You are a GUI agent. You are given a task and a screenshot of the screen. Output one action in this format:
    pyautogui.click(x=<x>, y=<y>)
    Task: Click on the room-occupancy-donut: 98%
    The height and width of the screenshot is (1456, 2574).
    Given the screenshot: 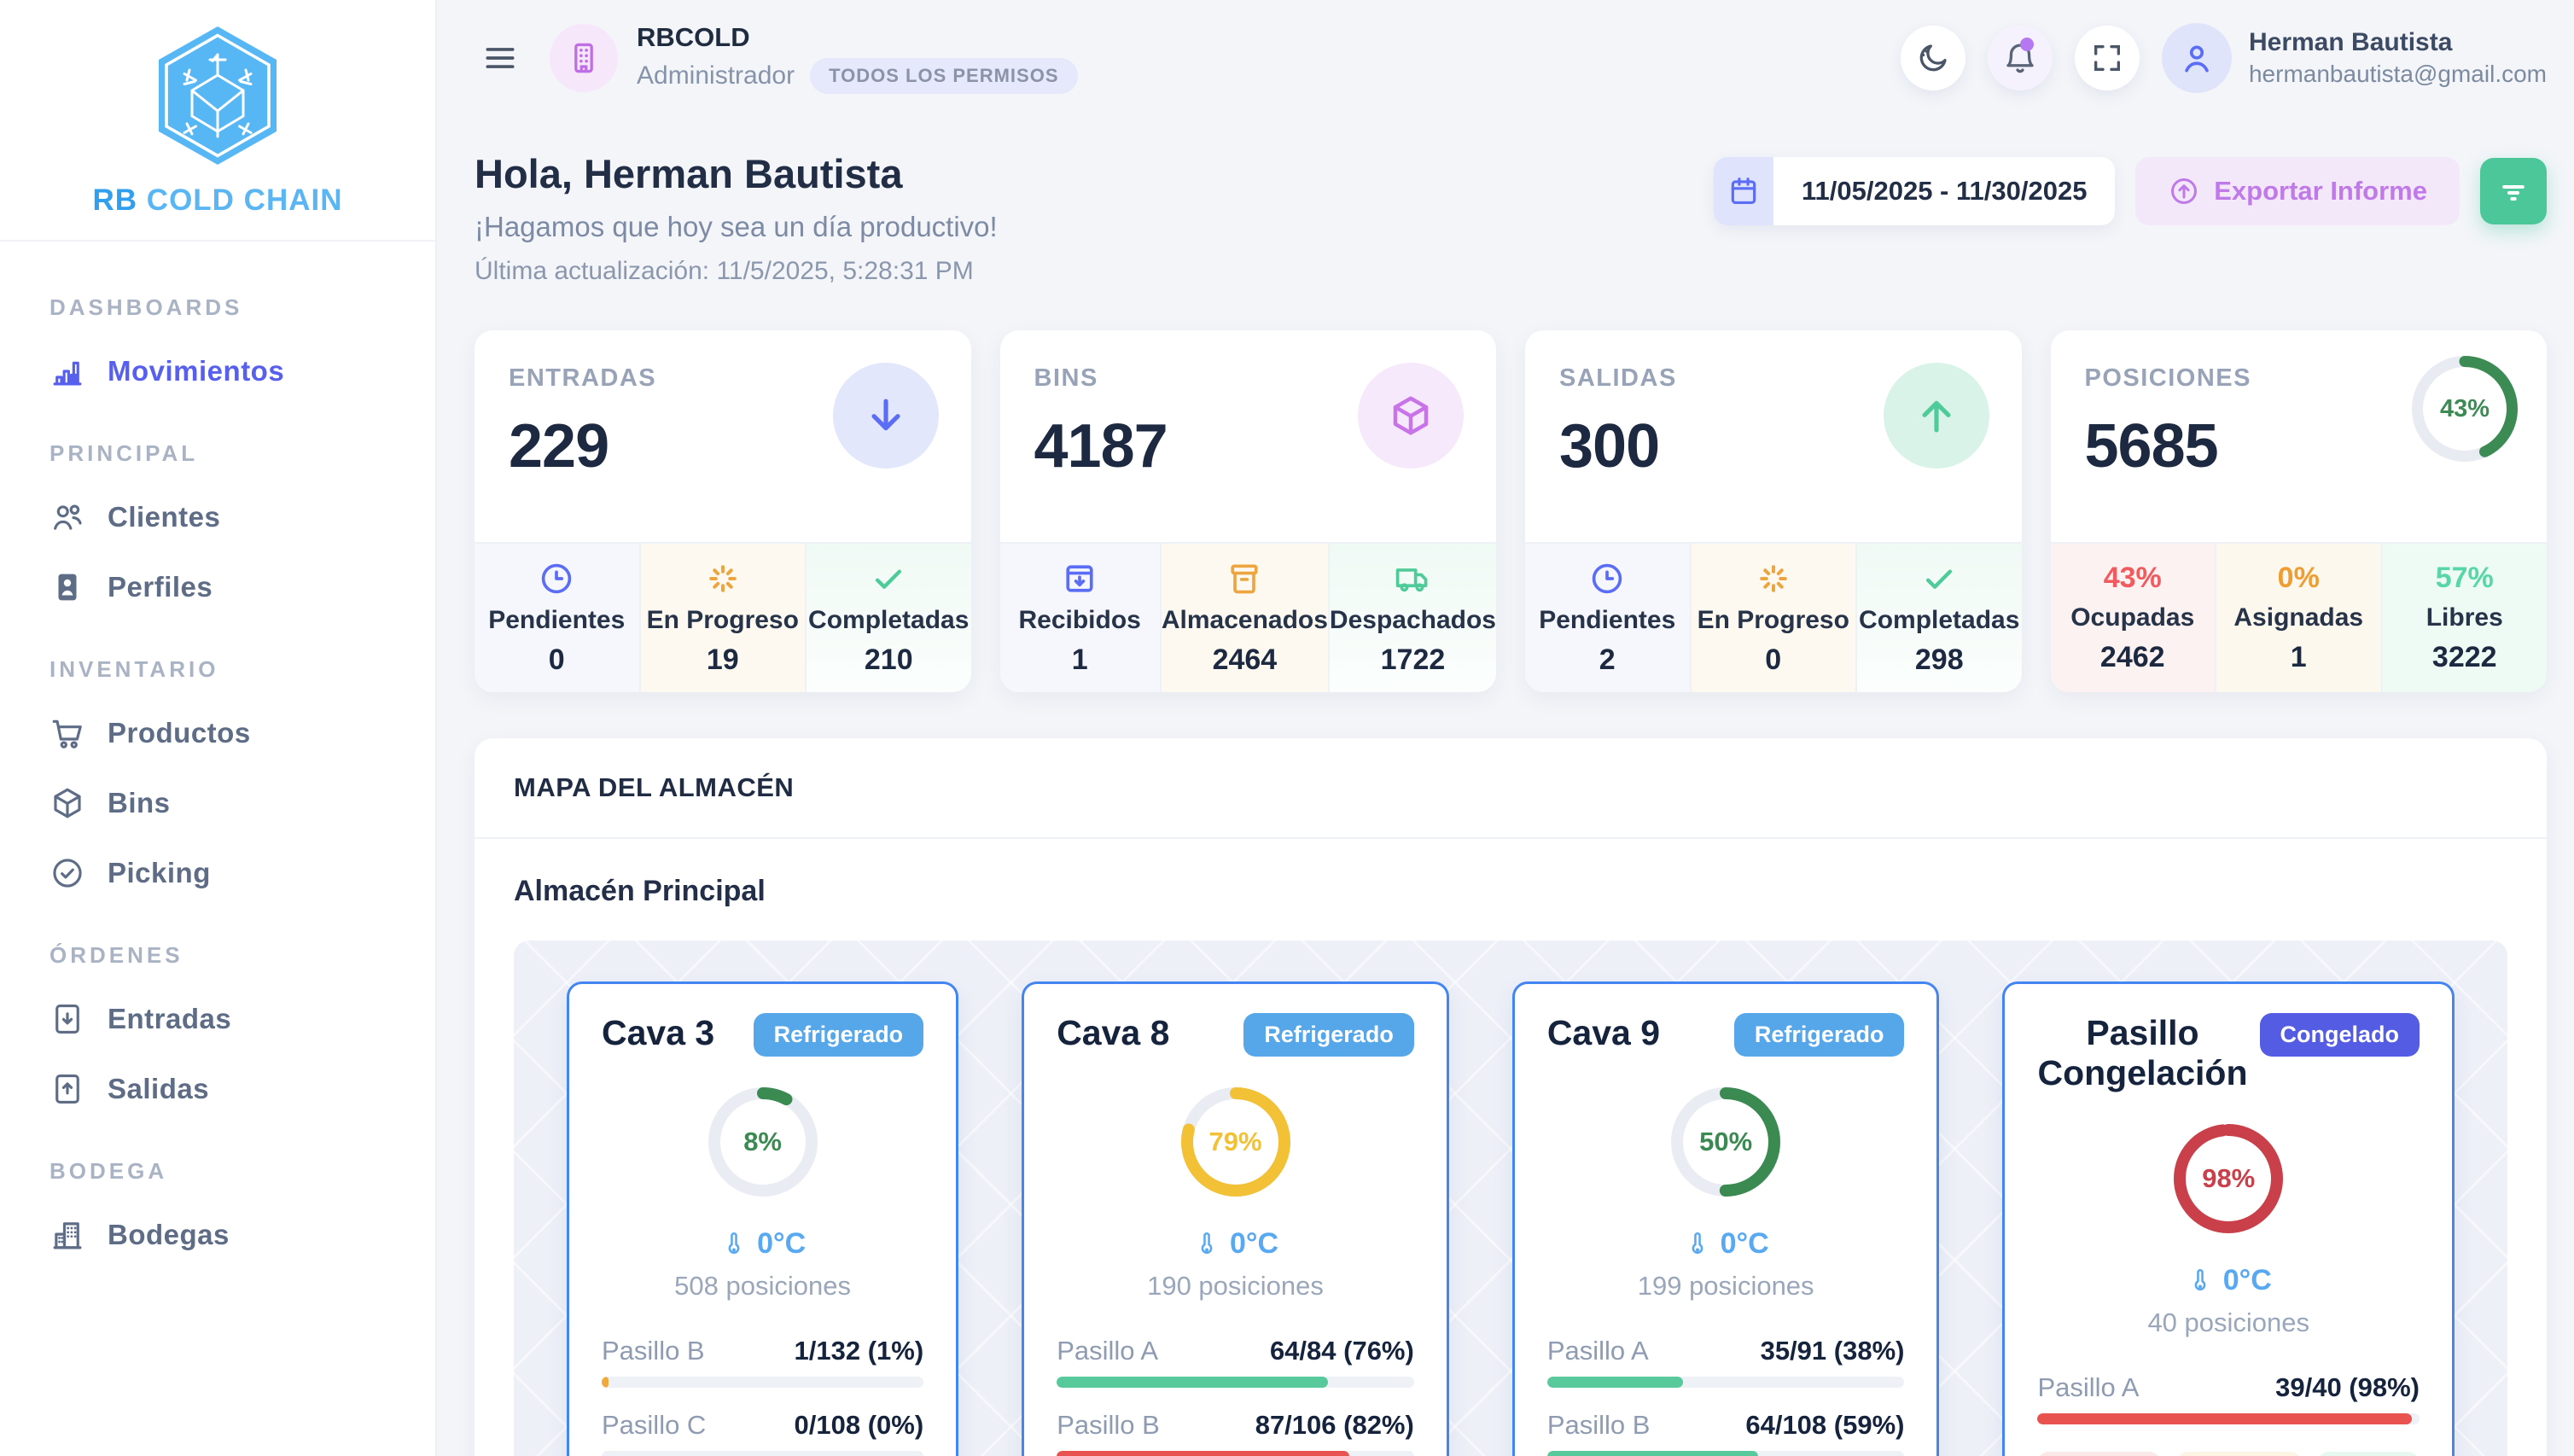 What is the action you would take?
    pyautogui.click(x=2229, y=1179)
    